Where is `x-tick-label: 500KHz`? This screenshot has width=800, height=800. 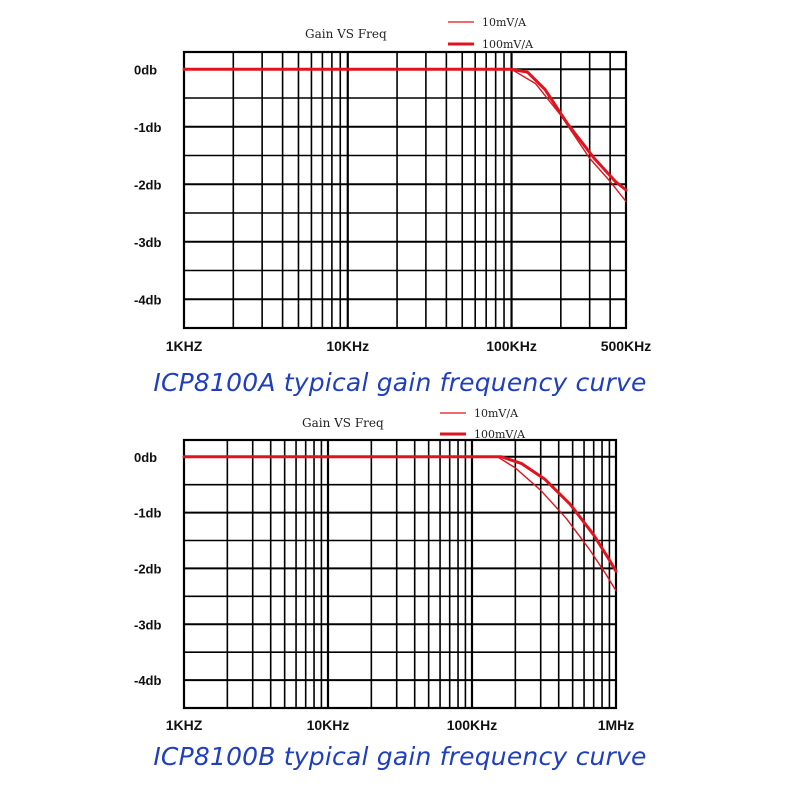 x-tick-label: 500KHz is located at coordinates (626, 346).